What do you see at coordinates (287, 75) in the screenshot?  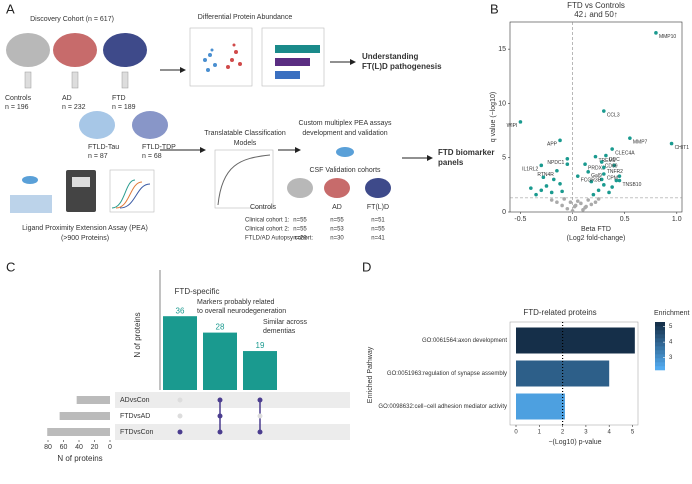 I see `mini-bar` at bounding box center [287, 75].